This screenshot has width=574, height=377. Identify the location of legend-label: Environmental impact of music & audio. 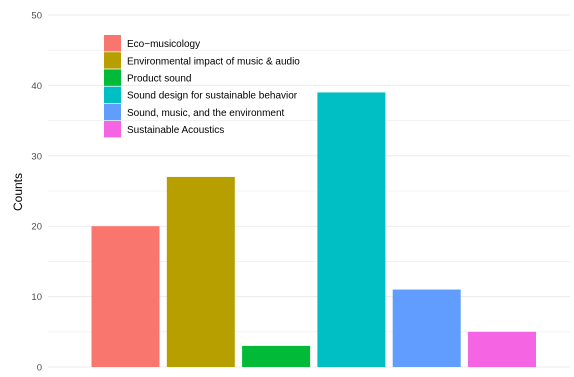
(213, 61).